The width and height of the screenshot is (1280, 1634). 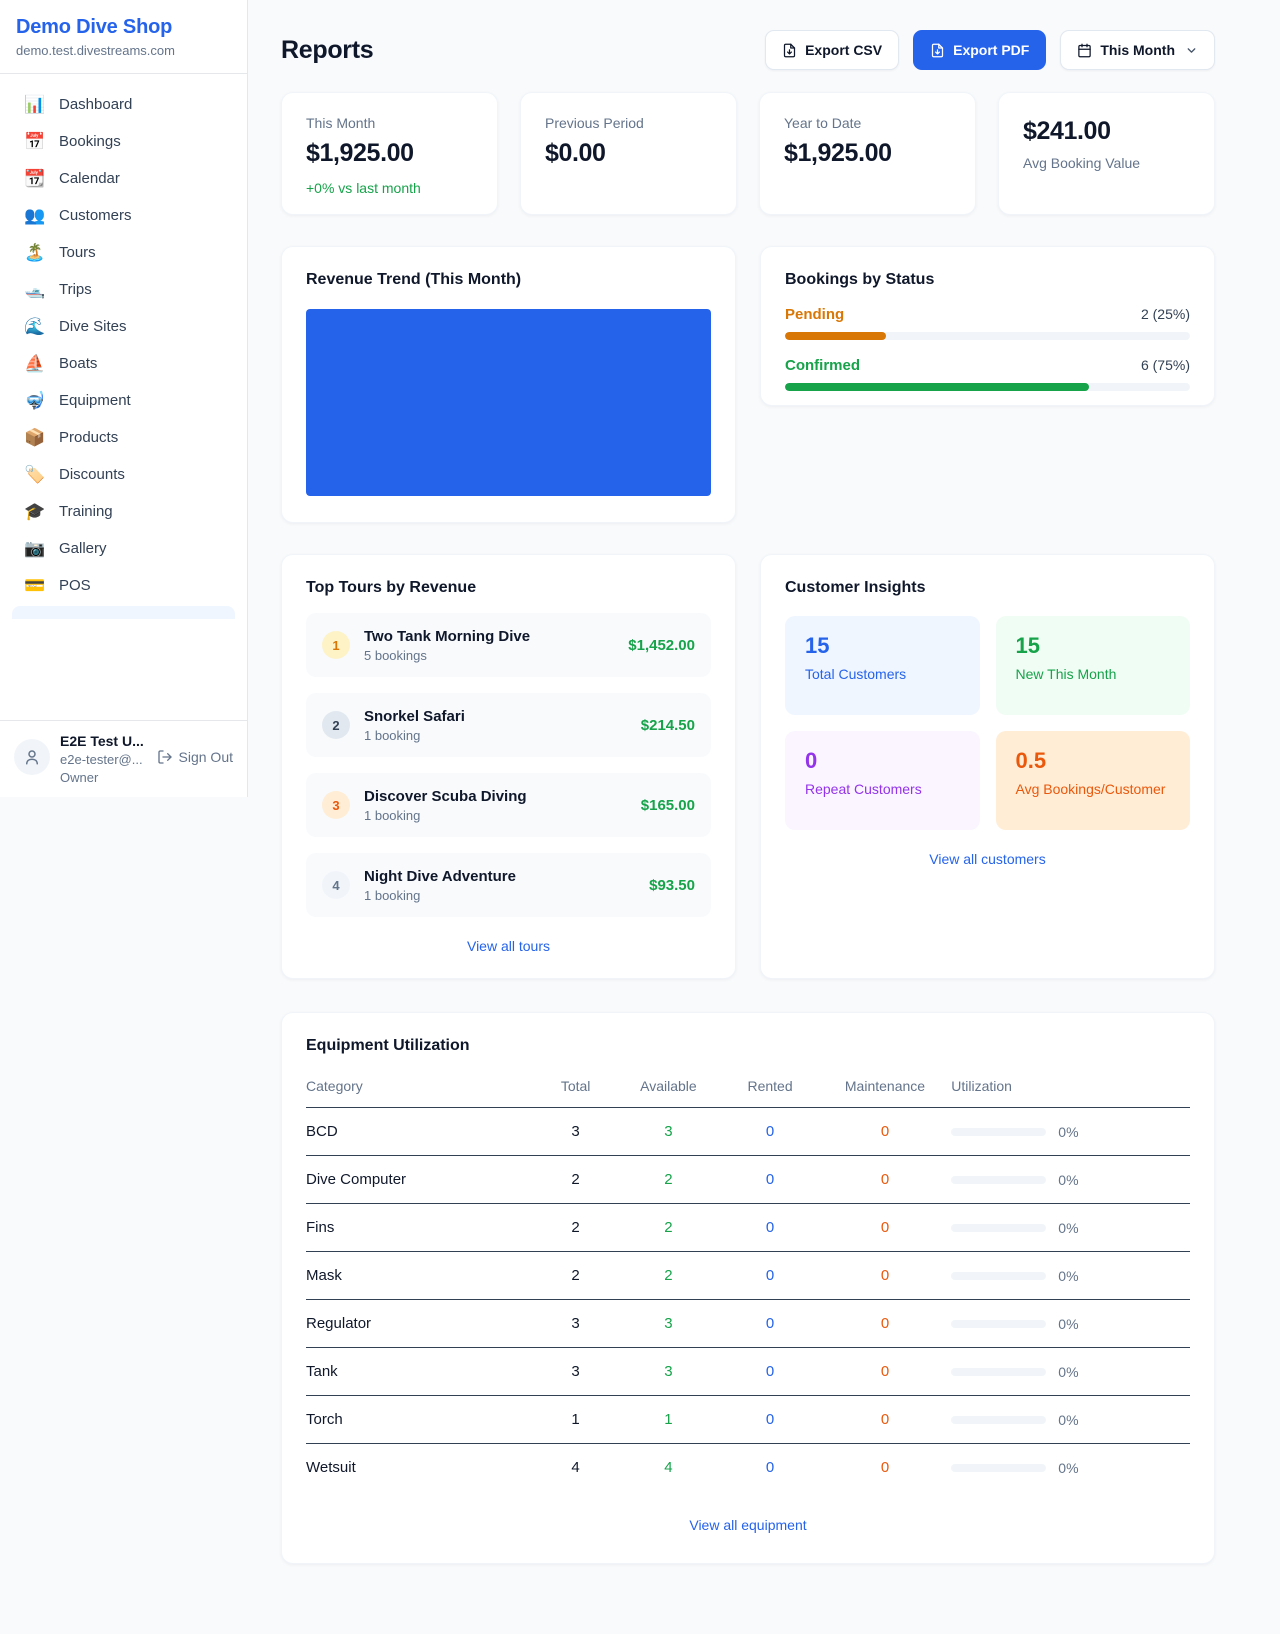 What do you see at coordinates (668, 1227) in the screenshot?
I see `cell-available: 2` at bounding box center [668, 1227].